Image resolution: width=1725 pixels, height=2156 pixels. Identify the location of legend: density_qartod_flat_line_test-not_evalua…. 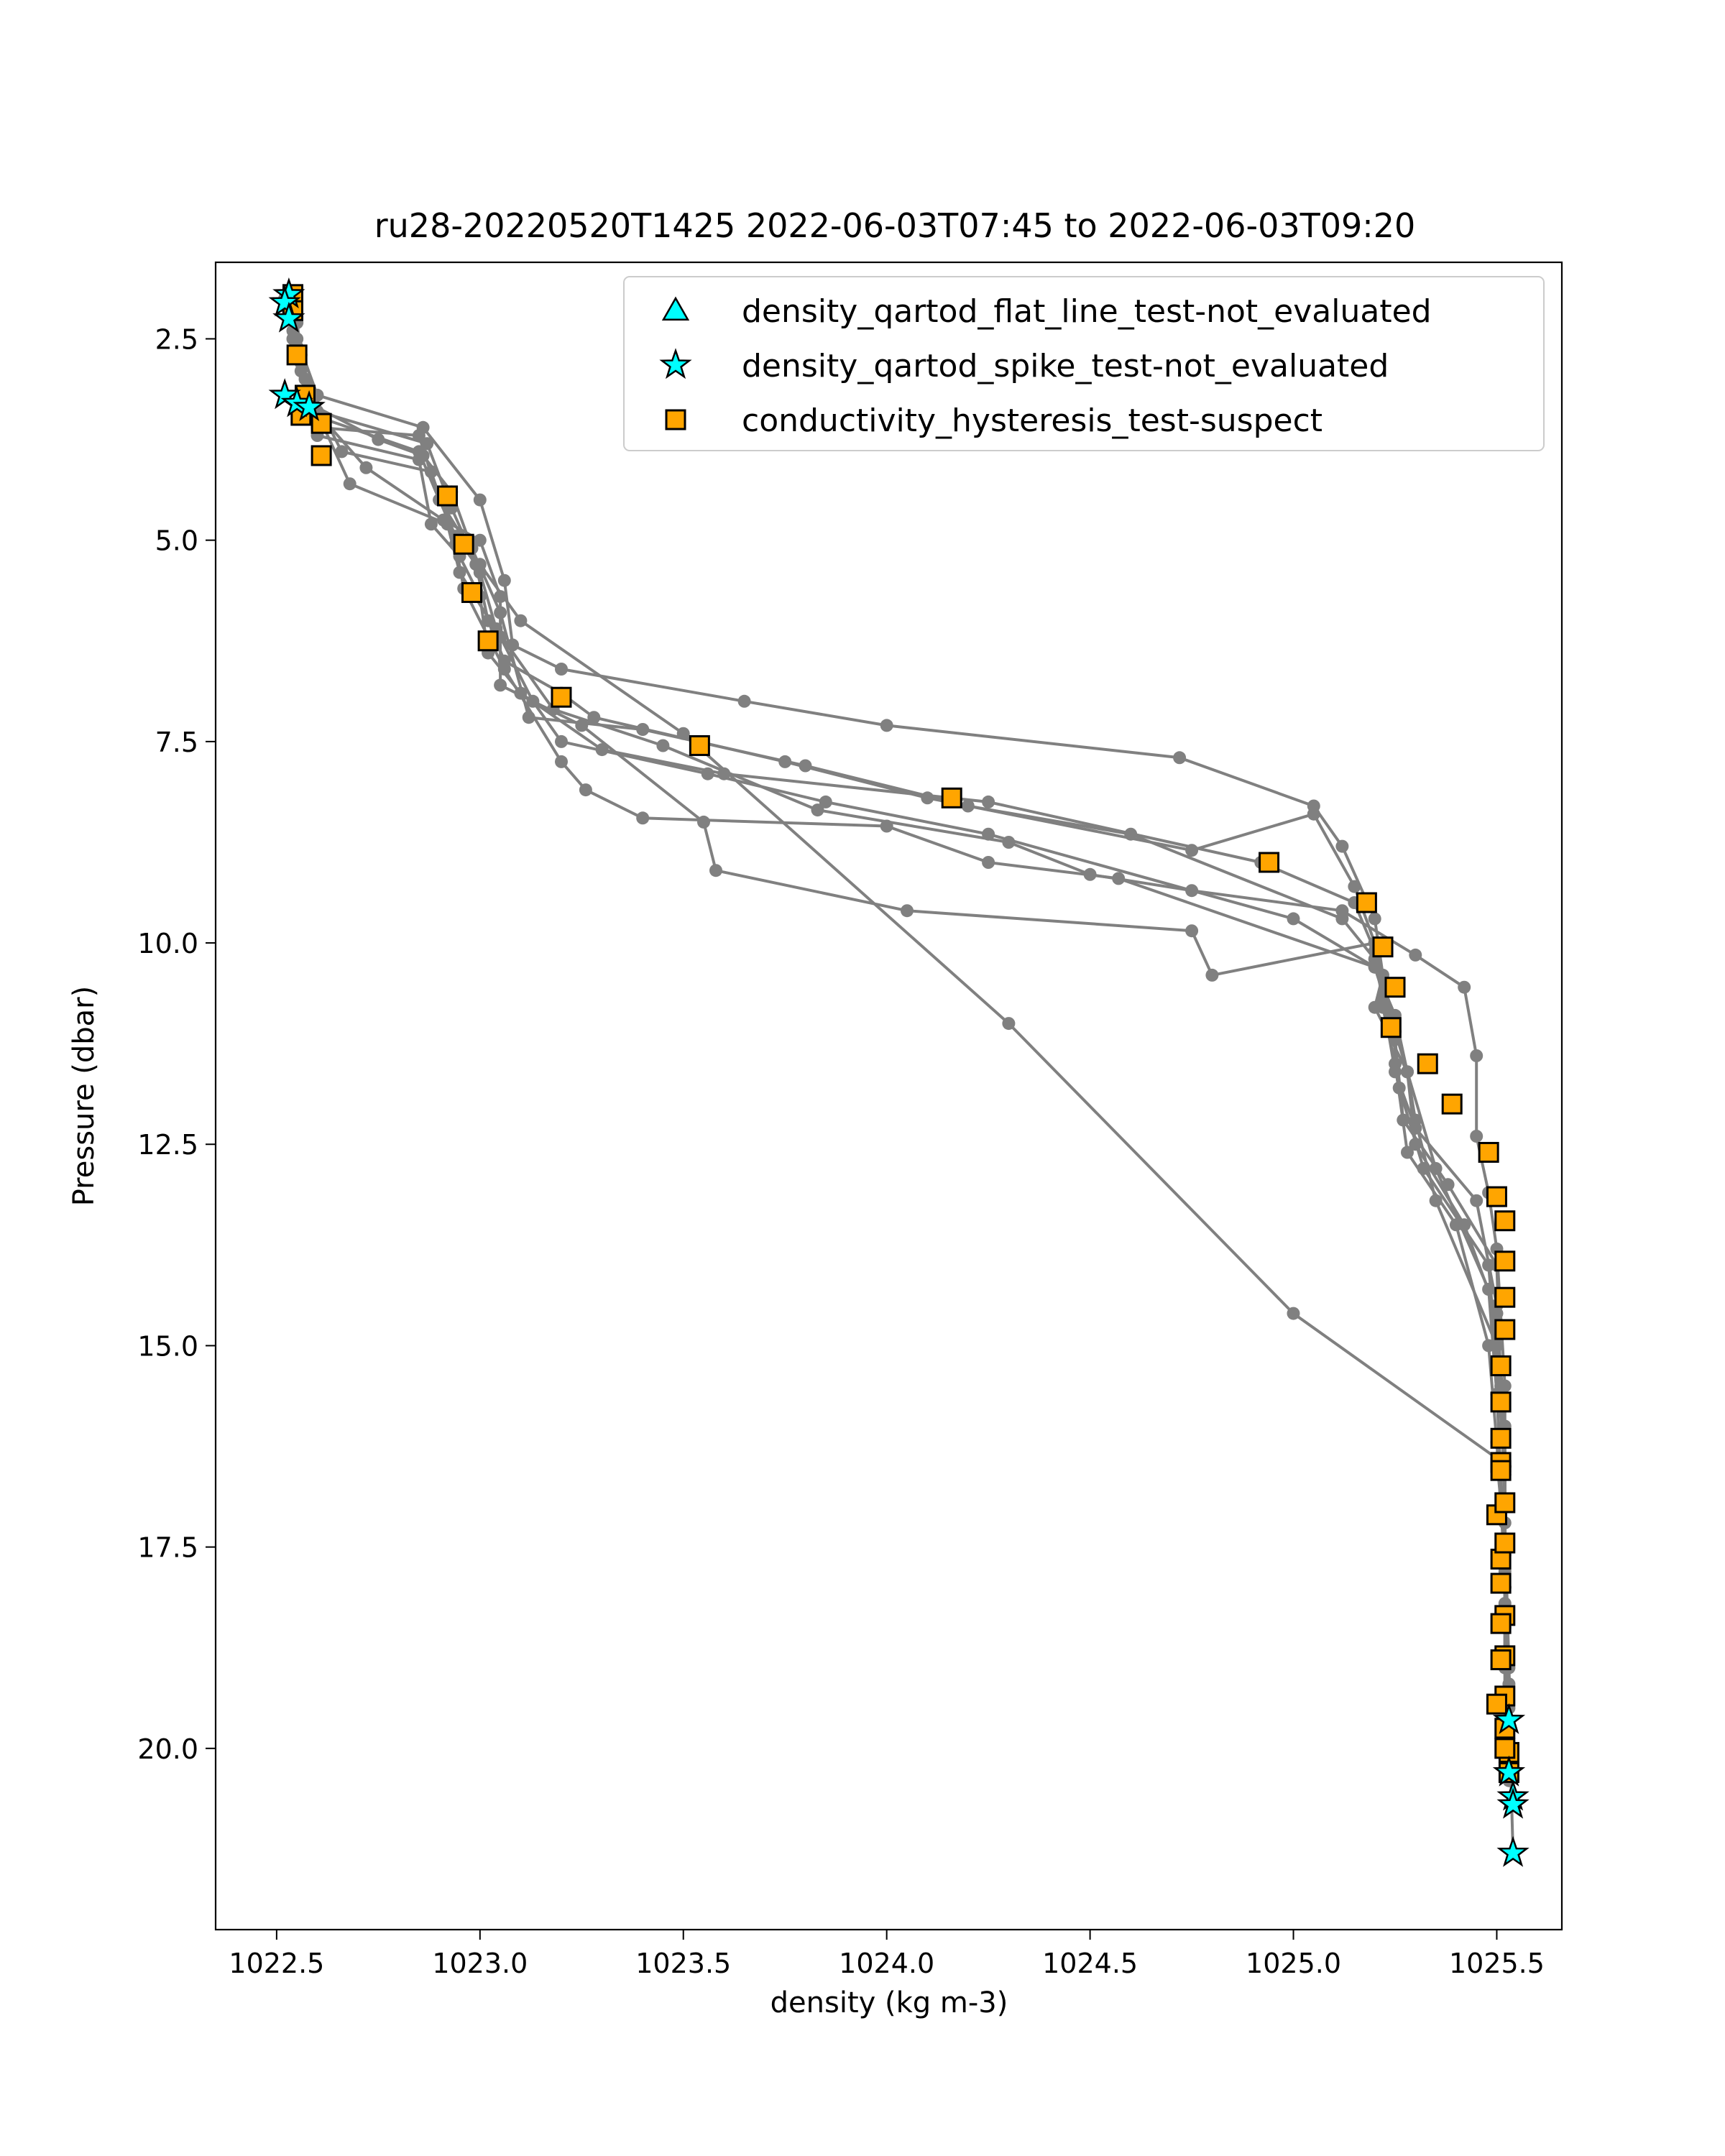
(1084, 363).